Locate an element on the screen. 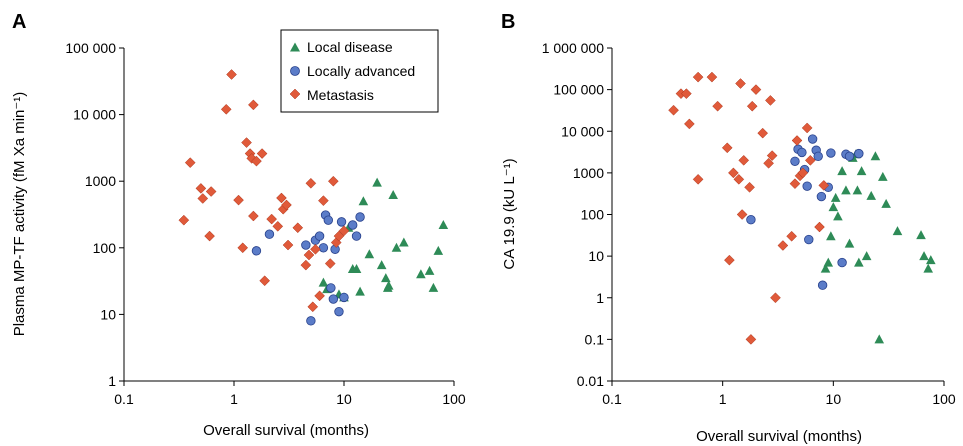 This screenshot has height=446, width=963. panel-b-y-tick-label: 10 000 is located at coordinates (582, 131).